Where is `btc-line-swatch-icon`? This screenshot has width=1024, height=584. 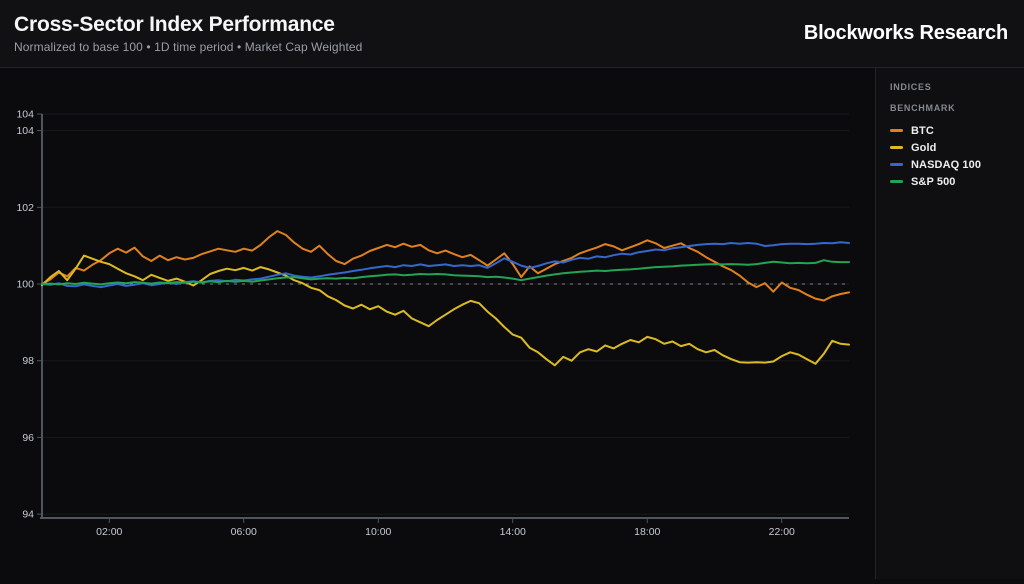
btc-line-swatch-icon is located at coordinates (896, 130).